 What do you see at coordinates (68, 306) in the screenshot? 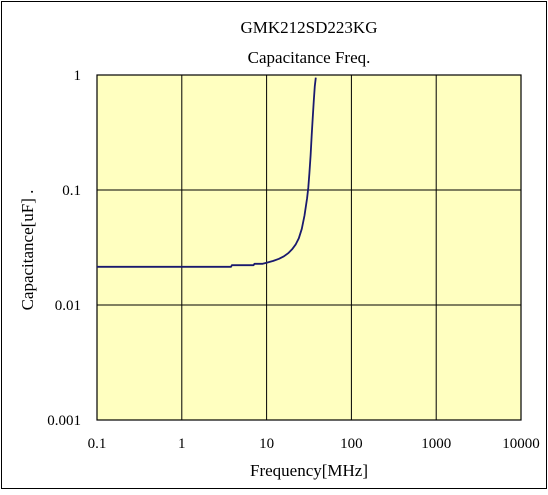
I see `y-tick-label: 0.01` at bounding box center [68, 306].